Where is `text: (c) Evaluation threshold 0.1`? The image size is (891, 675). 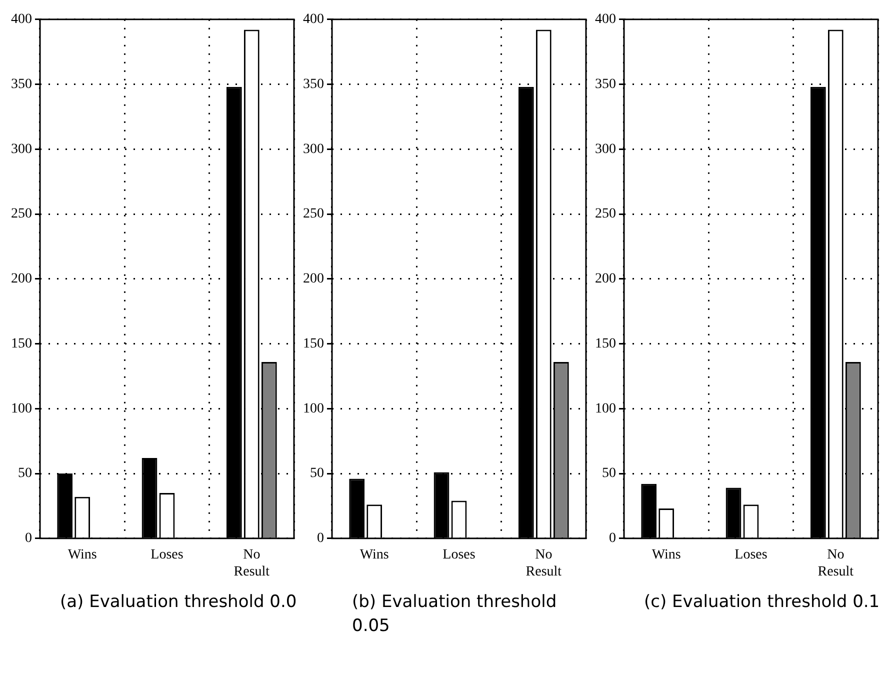
text: (c) Evaluation threshold 0.1 is located at coordinates (762, 602).